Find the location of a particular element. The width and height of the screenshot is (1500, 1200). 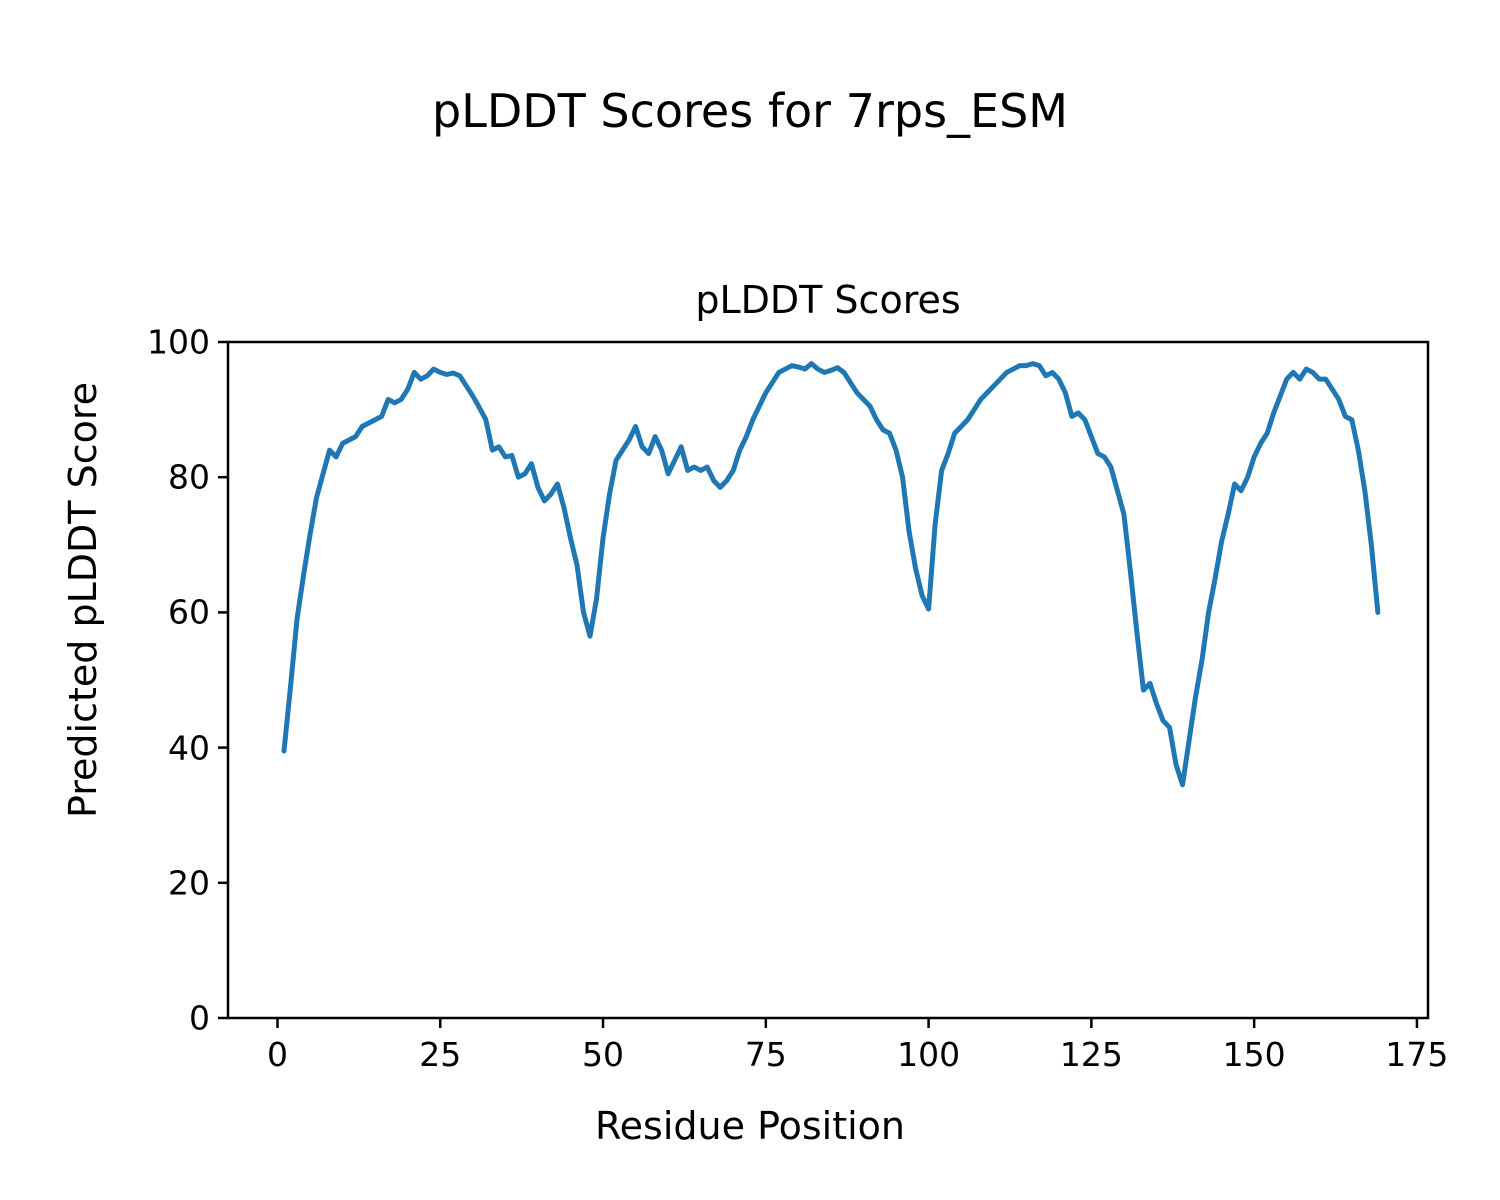

x-tick-label: 25 is located at coordinates (440, 1054).